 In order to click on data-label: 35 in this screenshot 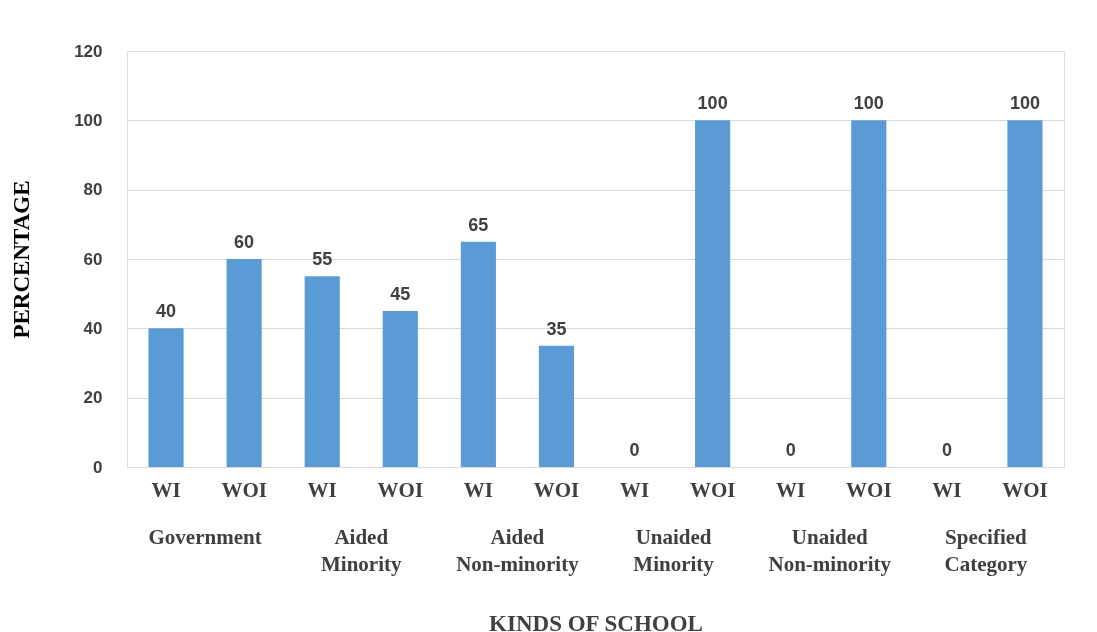, I will do `click(556, 328)`.